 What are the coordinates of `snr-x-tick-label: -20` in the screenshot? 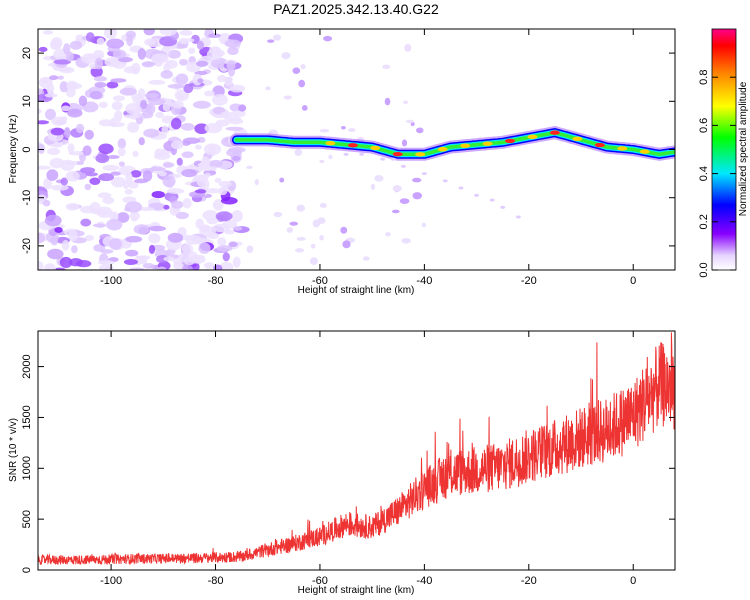 It's located at (529, 581).